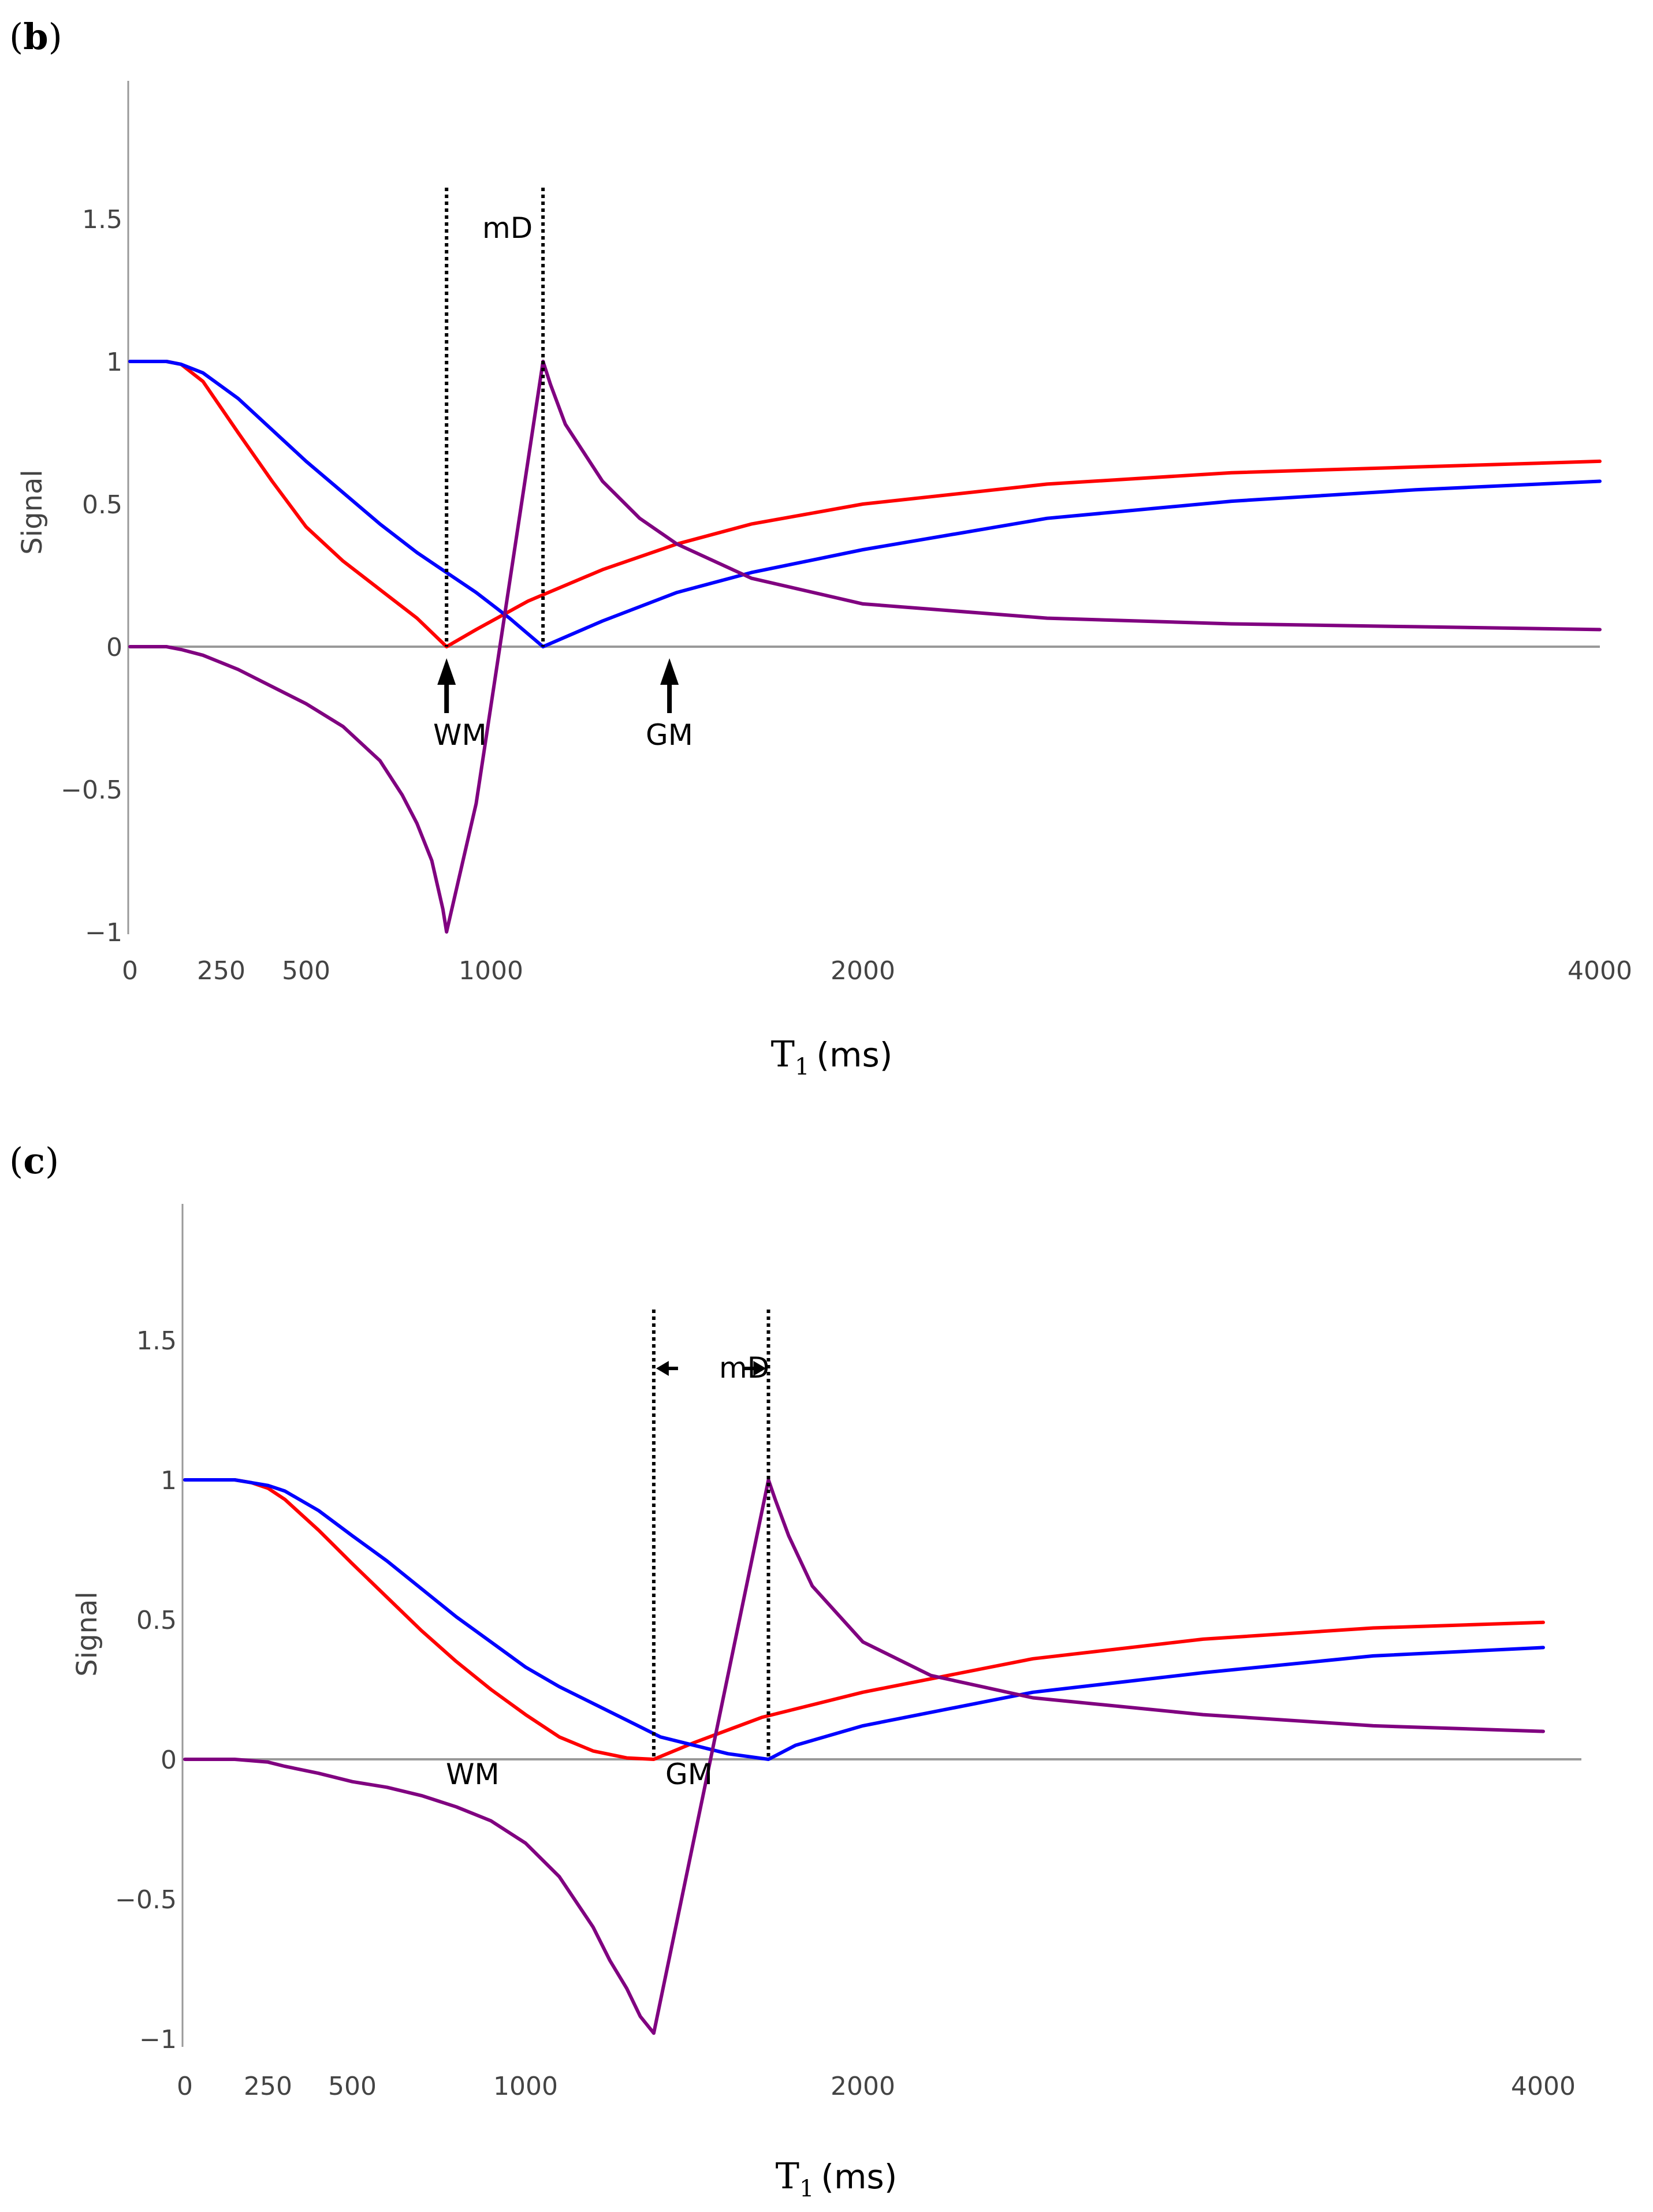 The width and height of the screenshot is (1653, 2212). What do you see at coordinates (507, 228) in the screenshot?
I see `panel-b-mD-label: mD` at bounding box center [507, 228].